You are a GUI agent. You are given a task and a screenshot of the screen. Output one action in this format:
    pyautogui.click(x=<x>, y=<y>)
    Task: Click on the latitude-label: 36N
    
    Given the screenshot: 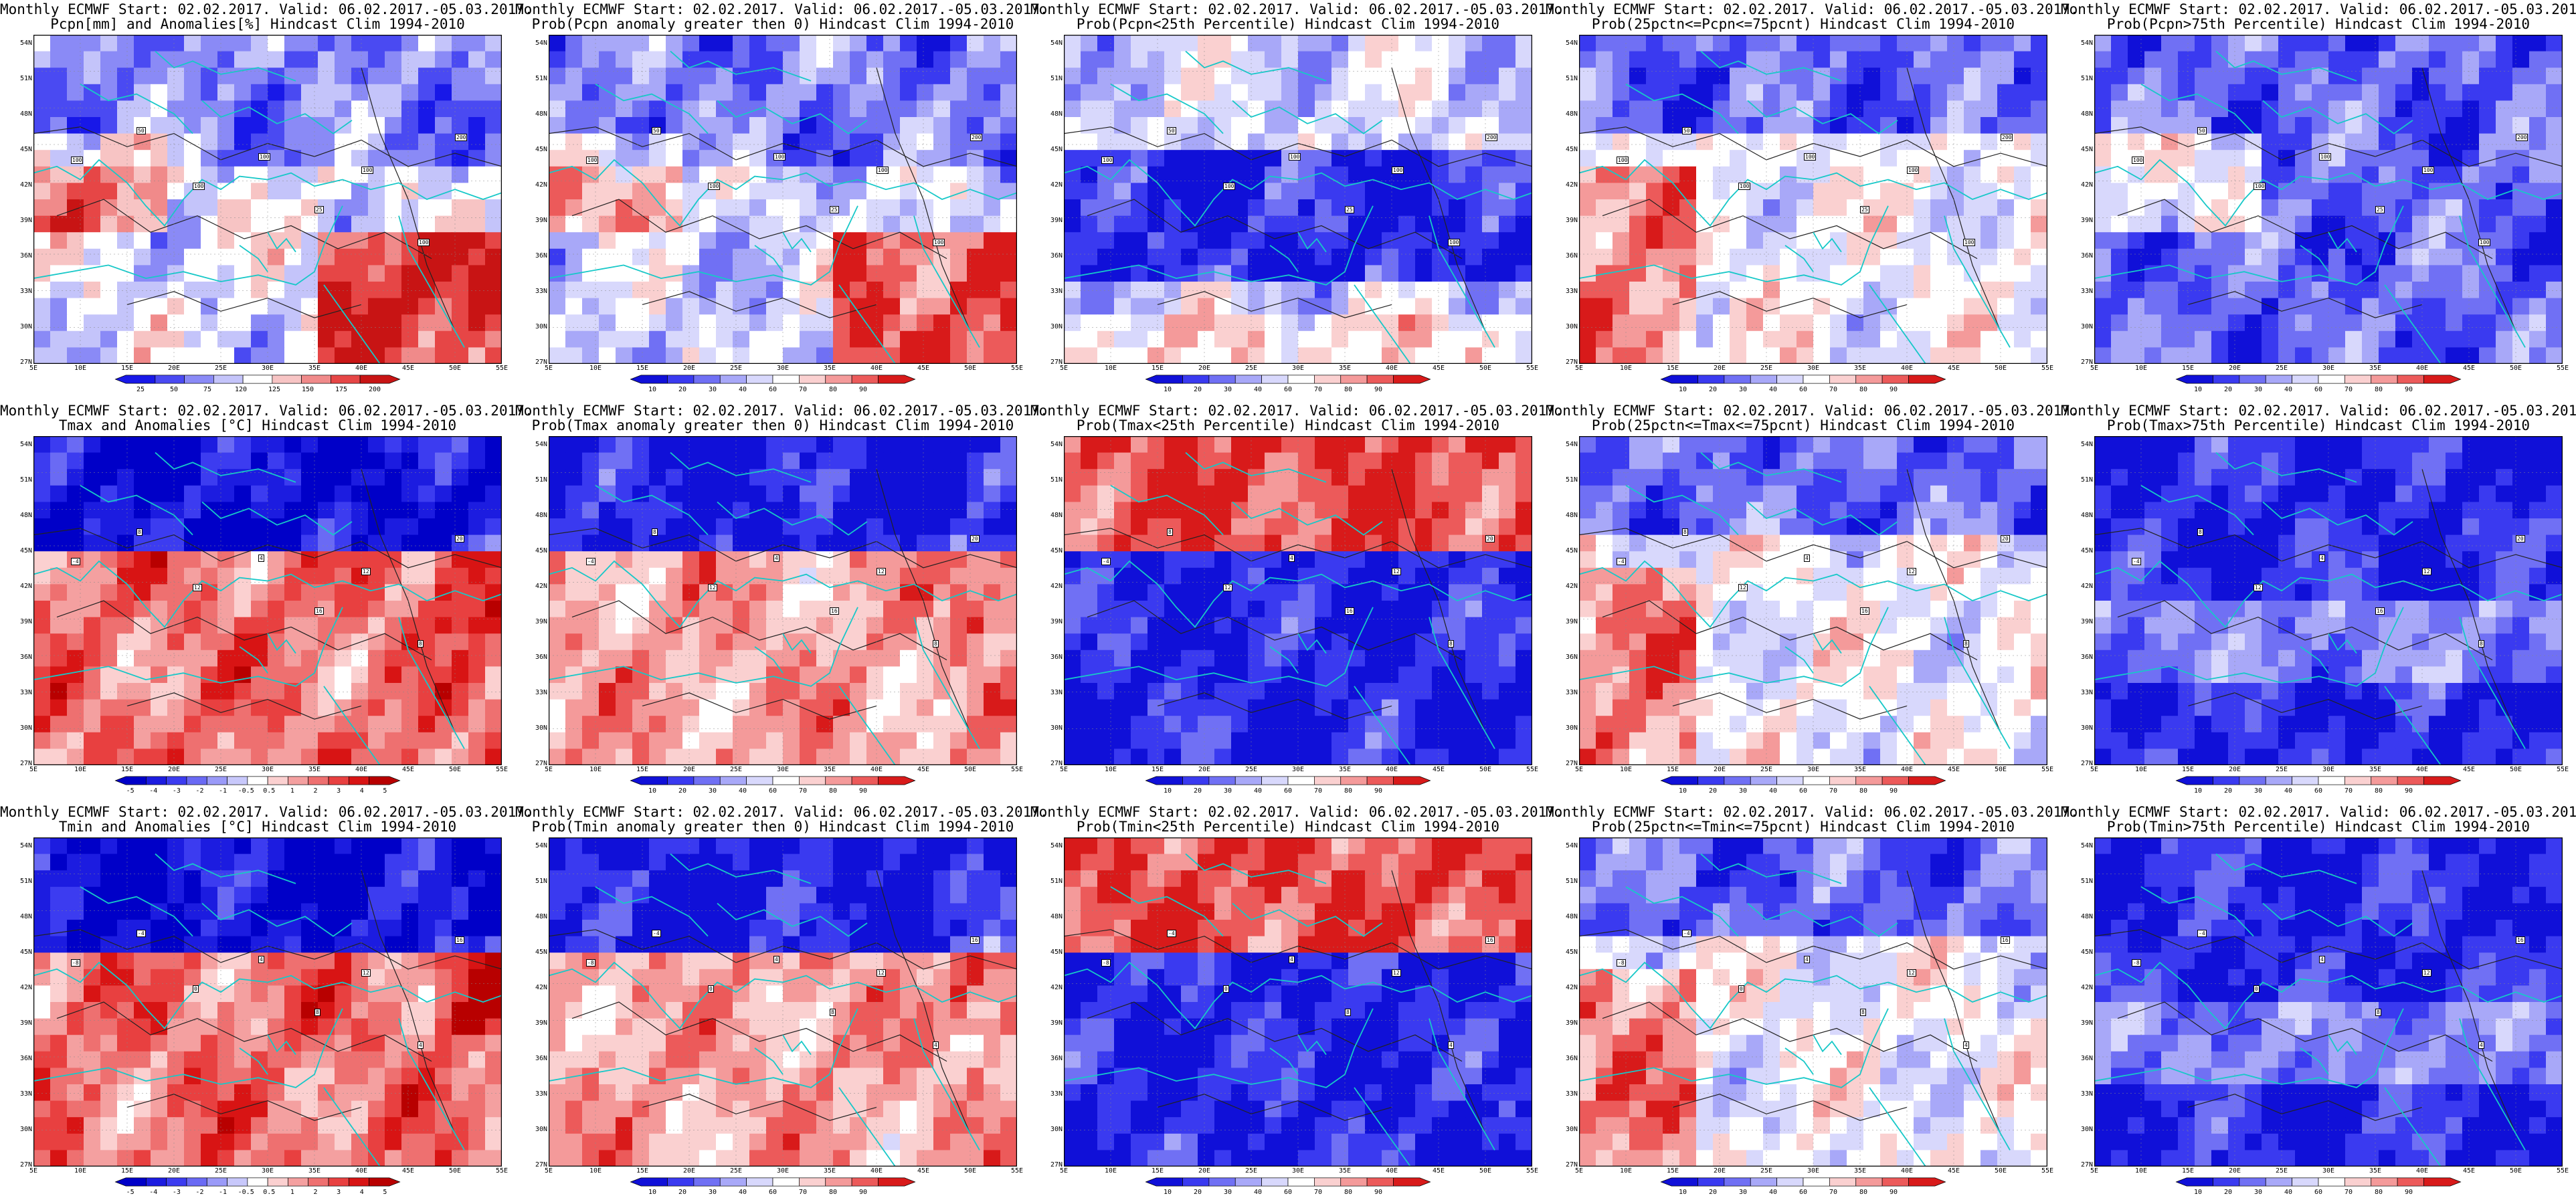 What is the action you would take?
    pyautogui.click(x=1571, y=256)
    